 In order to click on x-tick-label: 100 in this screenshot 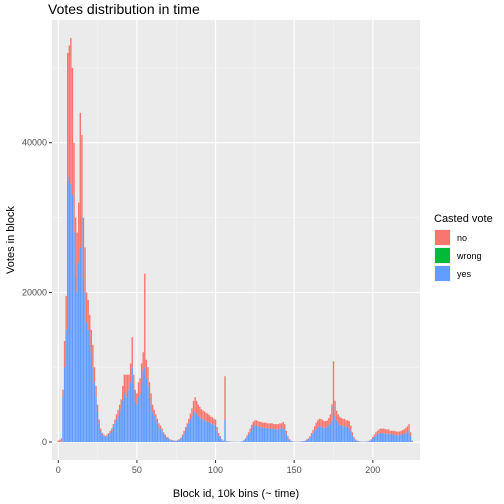, I will do `click(215, 470)`.